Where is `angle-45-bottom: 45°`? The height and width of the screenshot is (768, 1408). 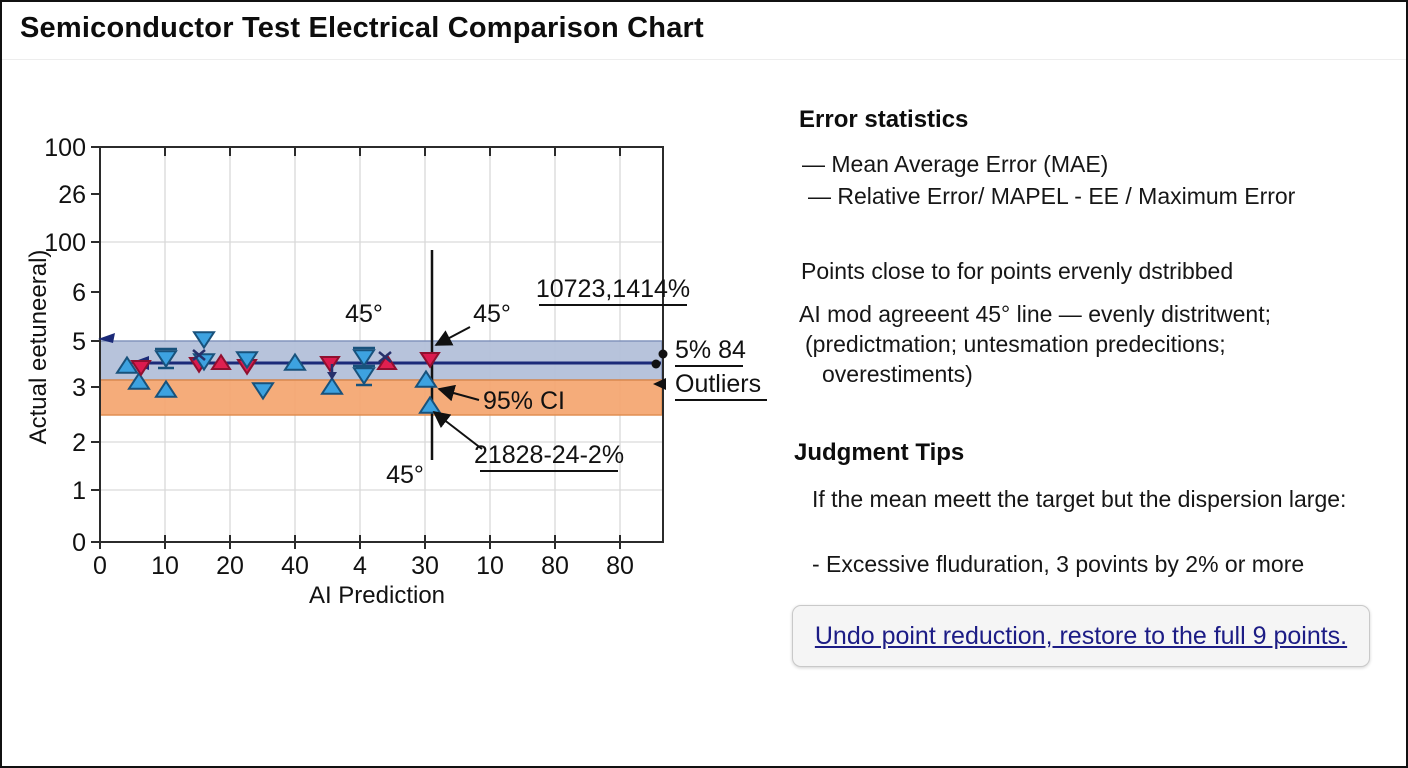
angle-45-bottom: 45° is located at coordinates (405, 475).